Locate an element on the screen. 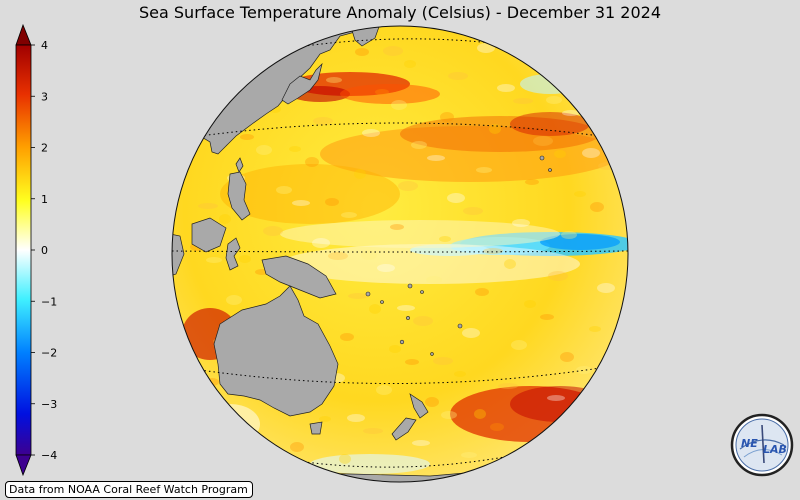  land-borneo is located at coordinates (209, 235).